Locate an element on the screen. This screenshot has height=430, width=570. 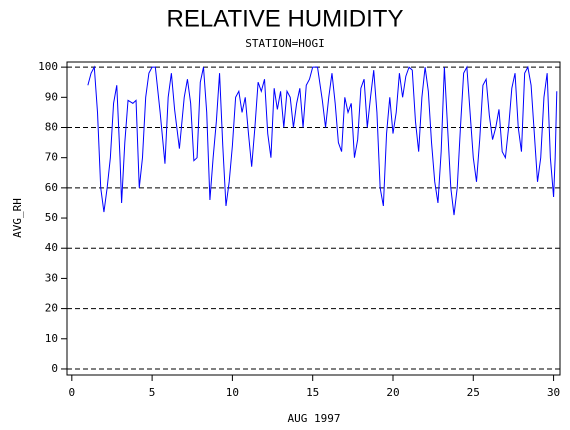
y-tick-label: 90 is located at coordinates (51, 96).